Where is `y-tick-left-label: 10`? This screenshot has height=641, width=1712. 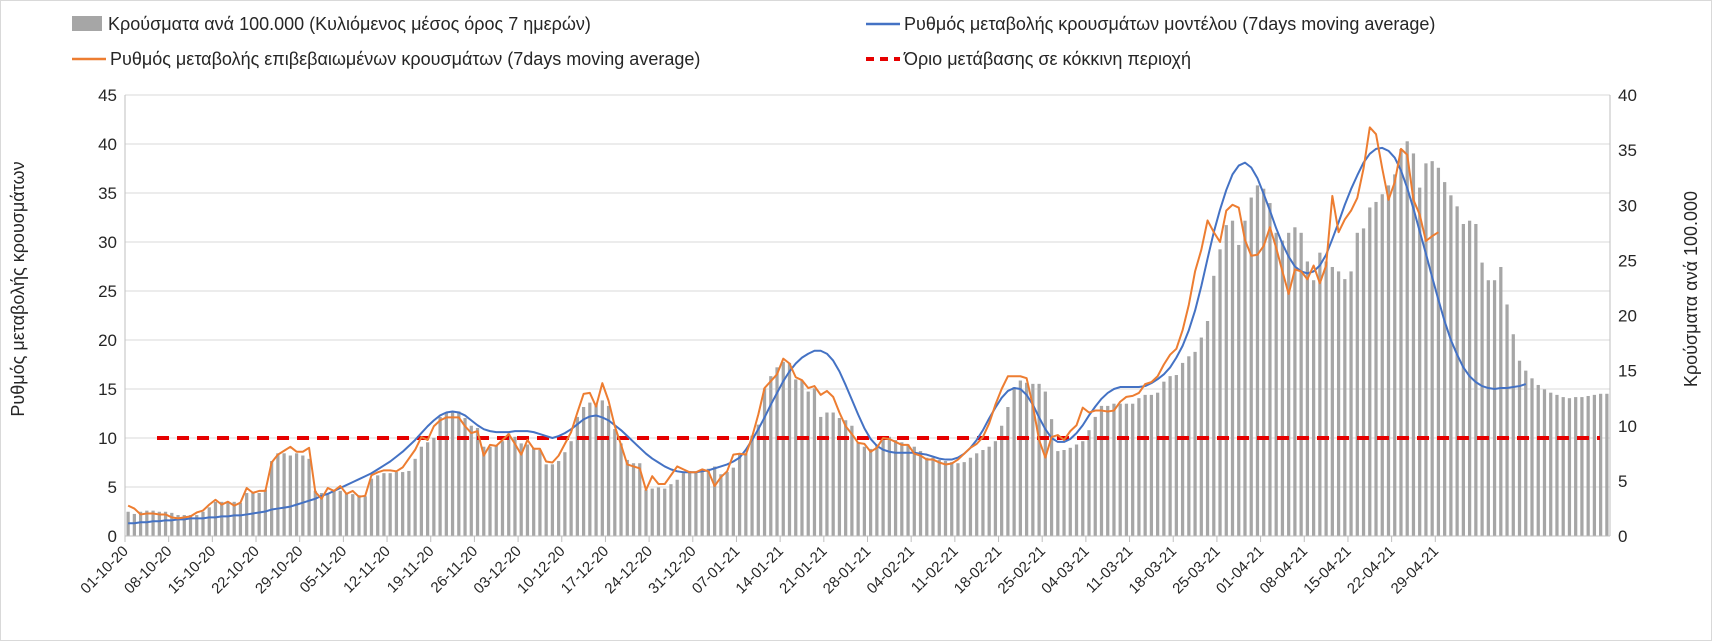 y-tick-left-label: 10 is located at coordinates (107, 438).